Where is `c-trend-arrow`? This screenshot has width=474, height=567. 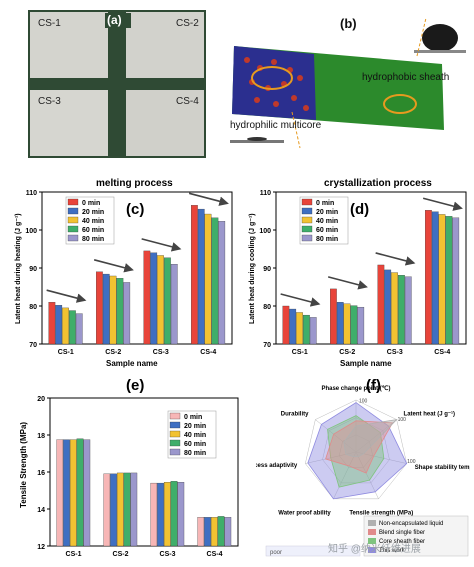
c-trend-arrow is located at coordinates (113, 266).